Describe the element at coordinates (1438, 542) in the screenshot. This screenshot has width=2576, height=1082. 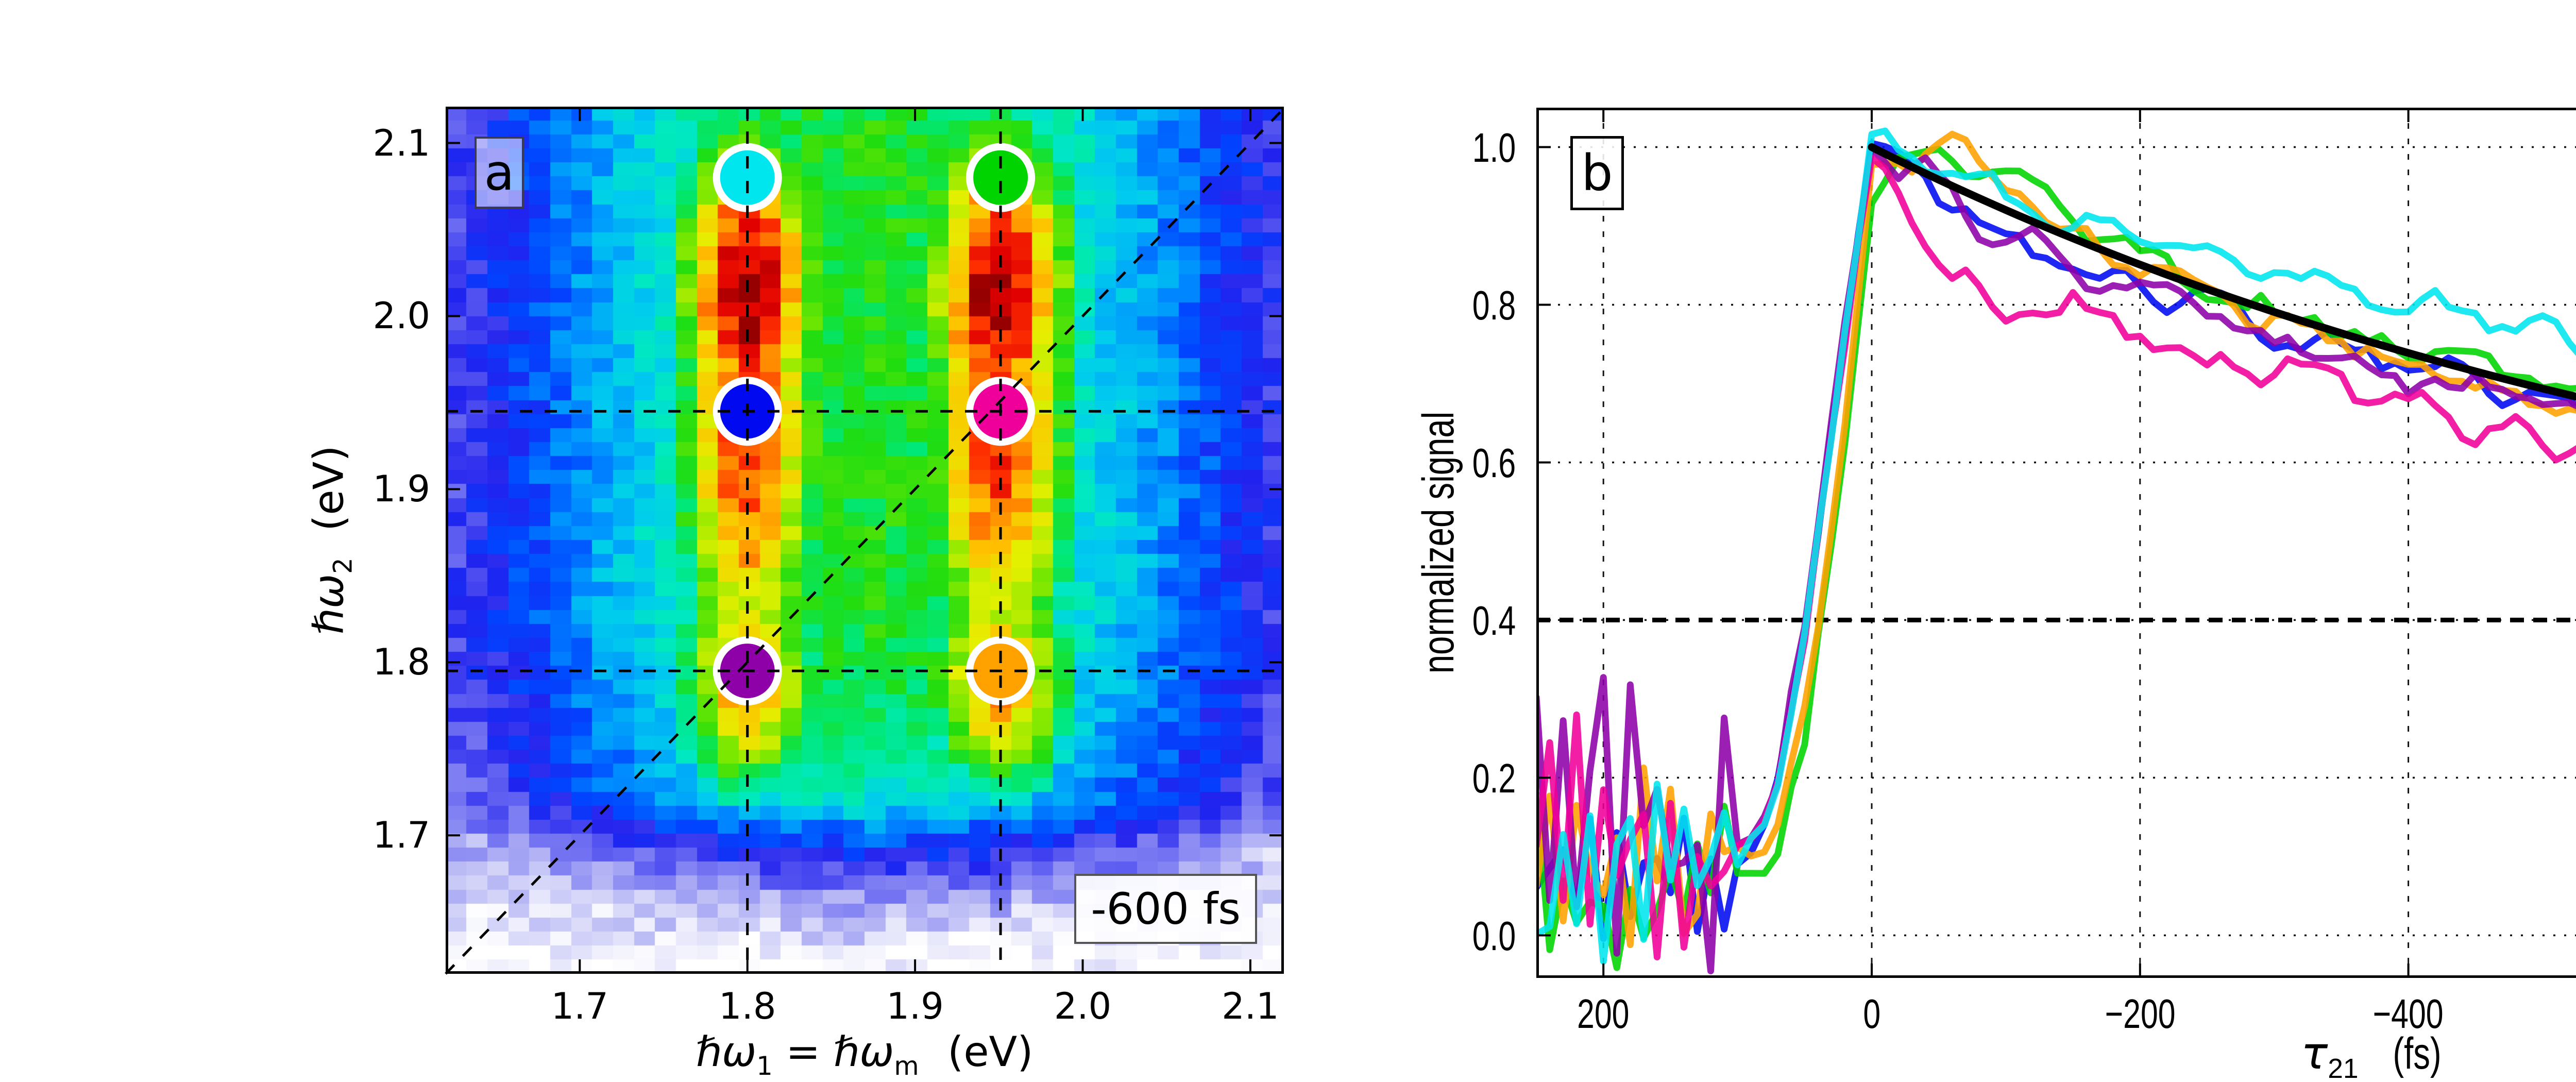
I see `panel-b-ylabel: normalized signal` at that location.